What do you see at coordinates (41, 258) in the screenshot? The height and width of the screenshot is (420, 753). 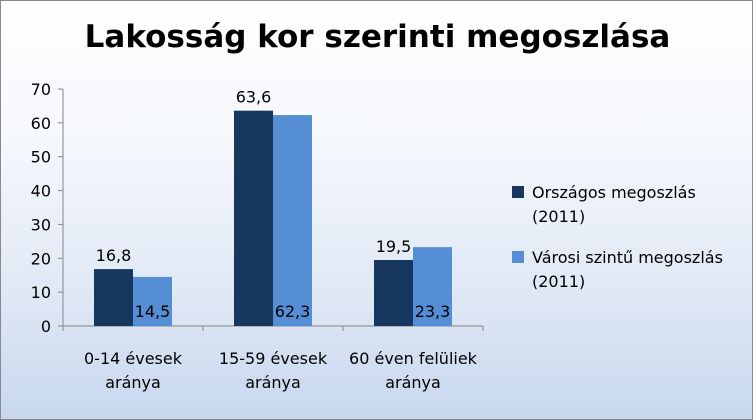 I see `y-tick-label: 20` at bounding box center [41, 258].